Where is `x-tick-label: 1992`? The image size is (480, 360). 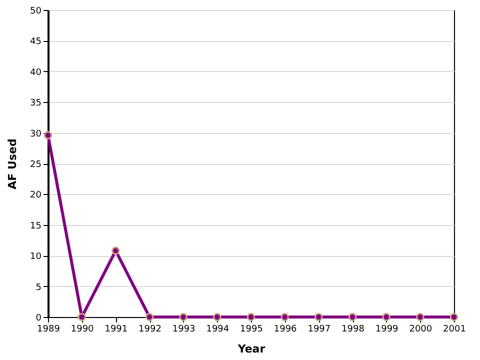 x-tick-label: 1992 is located at coordinates (150, 329).